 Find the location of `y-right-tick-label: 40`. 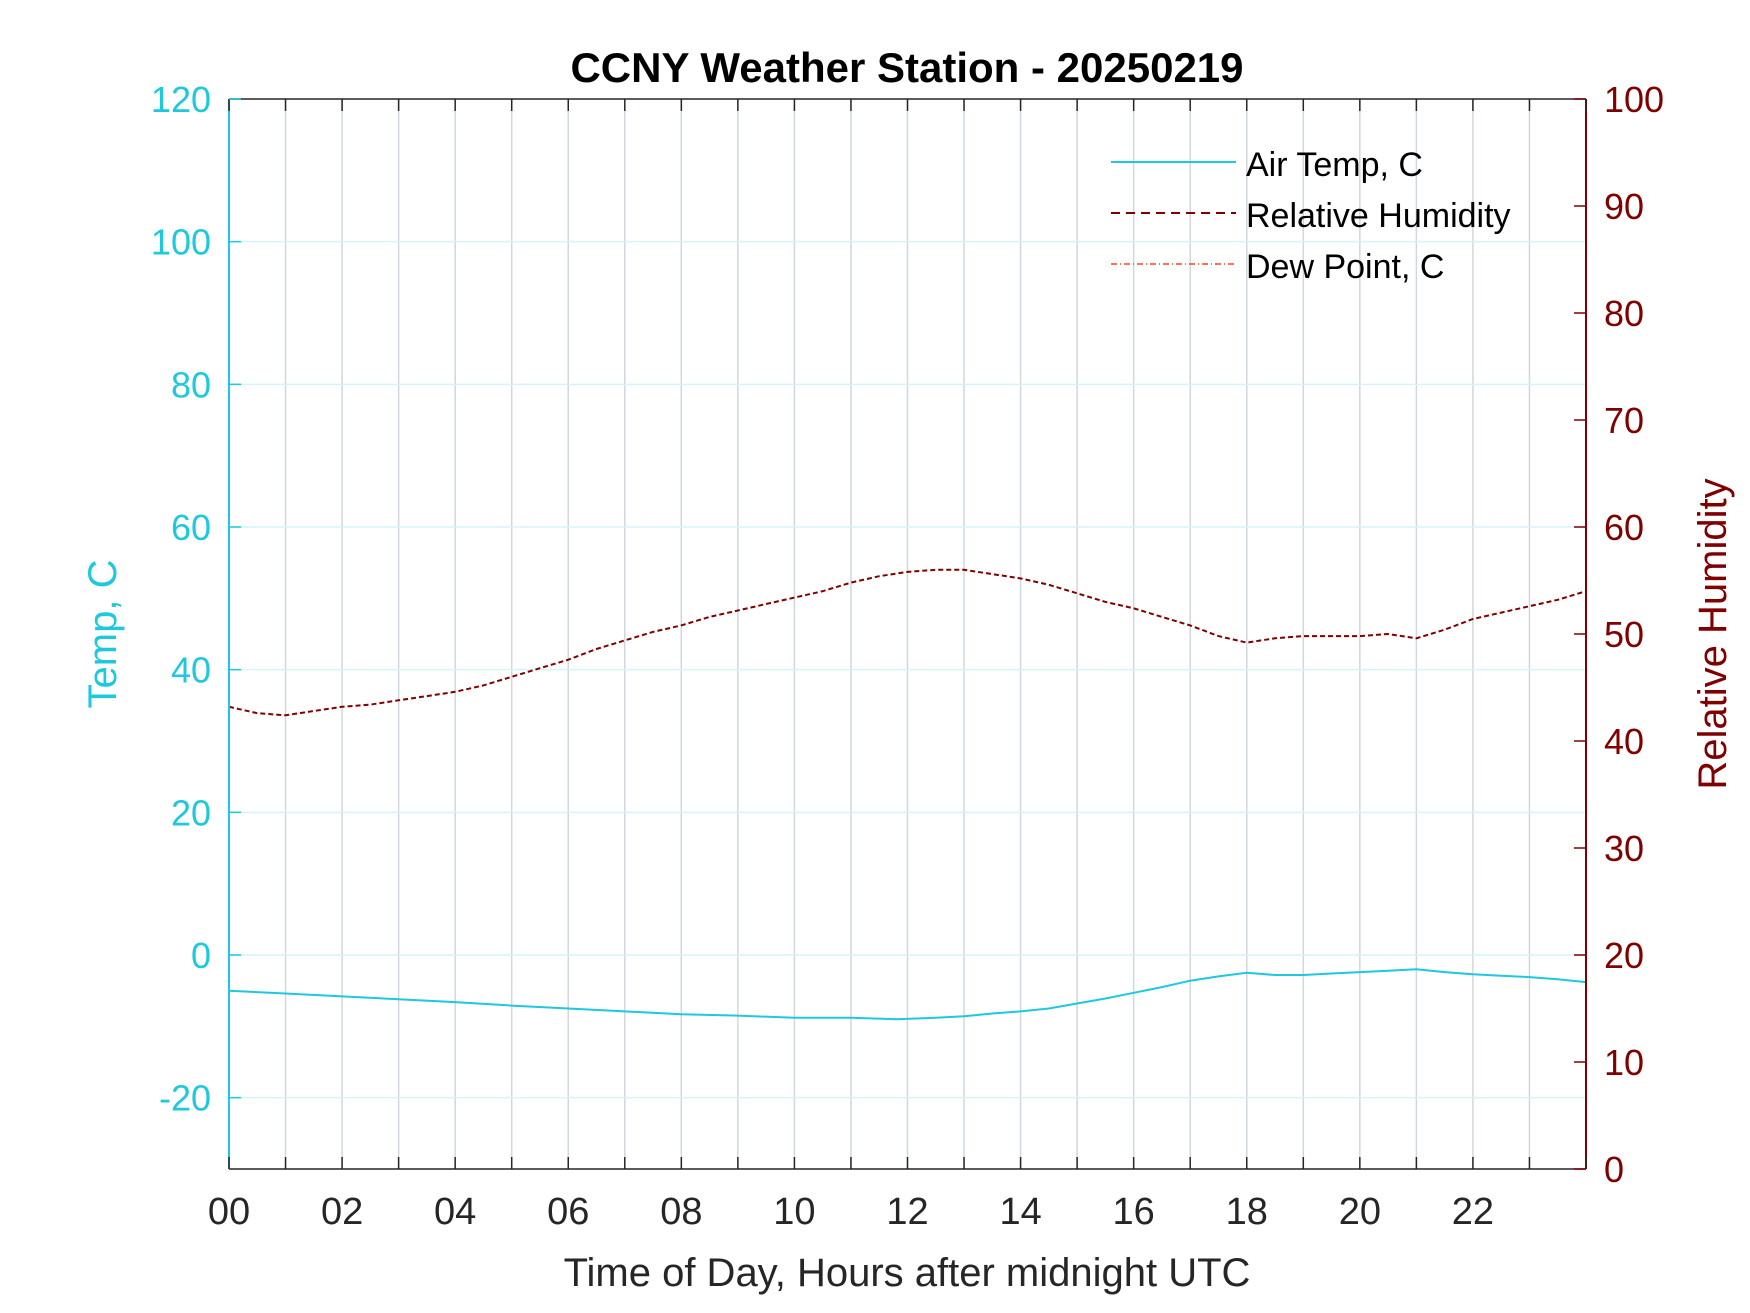

y-right-tick-label: 40 is located at coordinates (1624, 741).